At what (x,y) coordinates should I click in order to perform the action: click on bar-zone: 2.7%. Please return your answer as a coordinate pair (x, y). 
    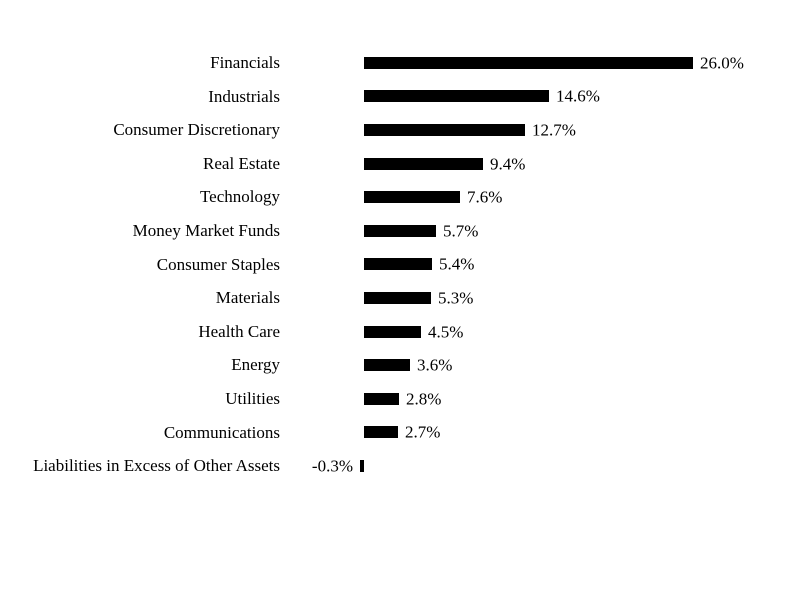
    Looking at the image, I should click on (536, 433).